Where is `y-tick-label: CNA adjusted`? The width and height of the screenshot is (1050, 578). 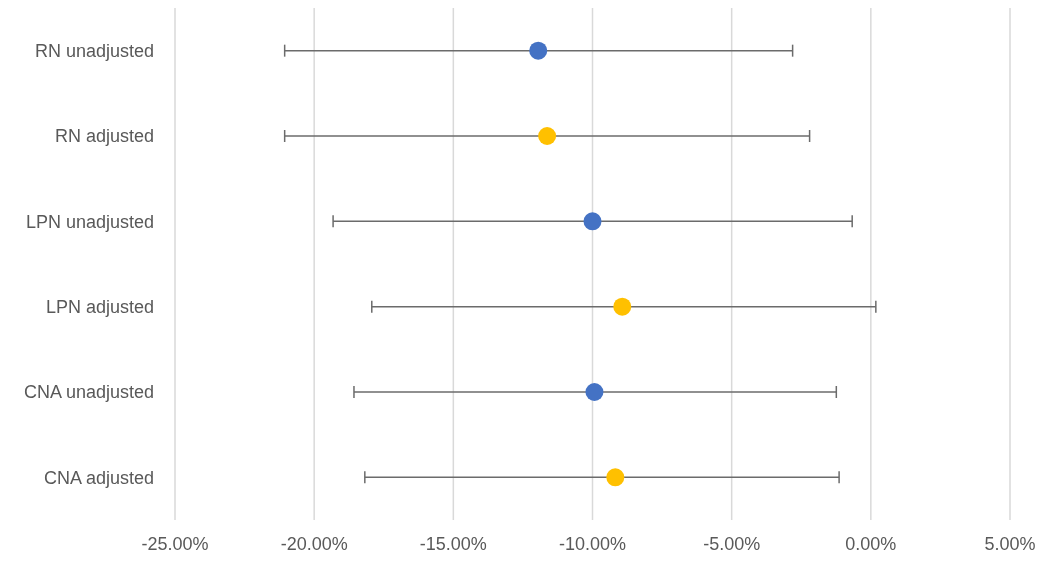
y-tick-label: CNA adjusted is located at coordinates (98, 477).